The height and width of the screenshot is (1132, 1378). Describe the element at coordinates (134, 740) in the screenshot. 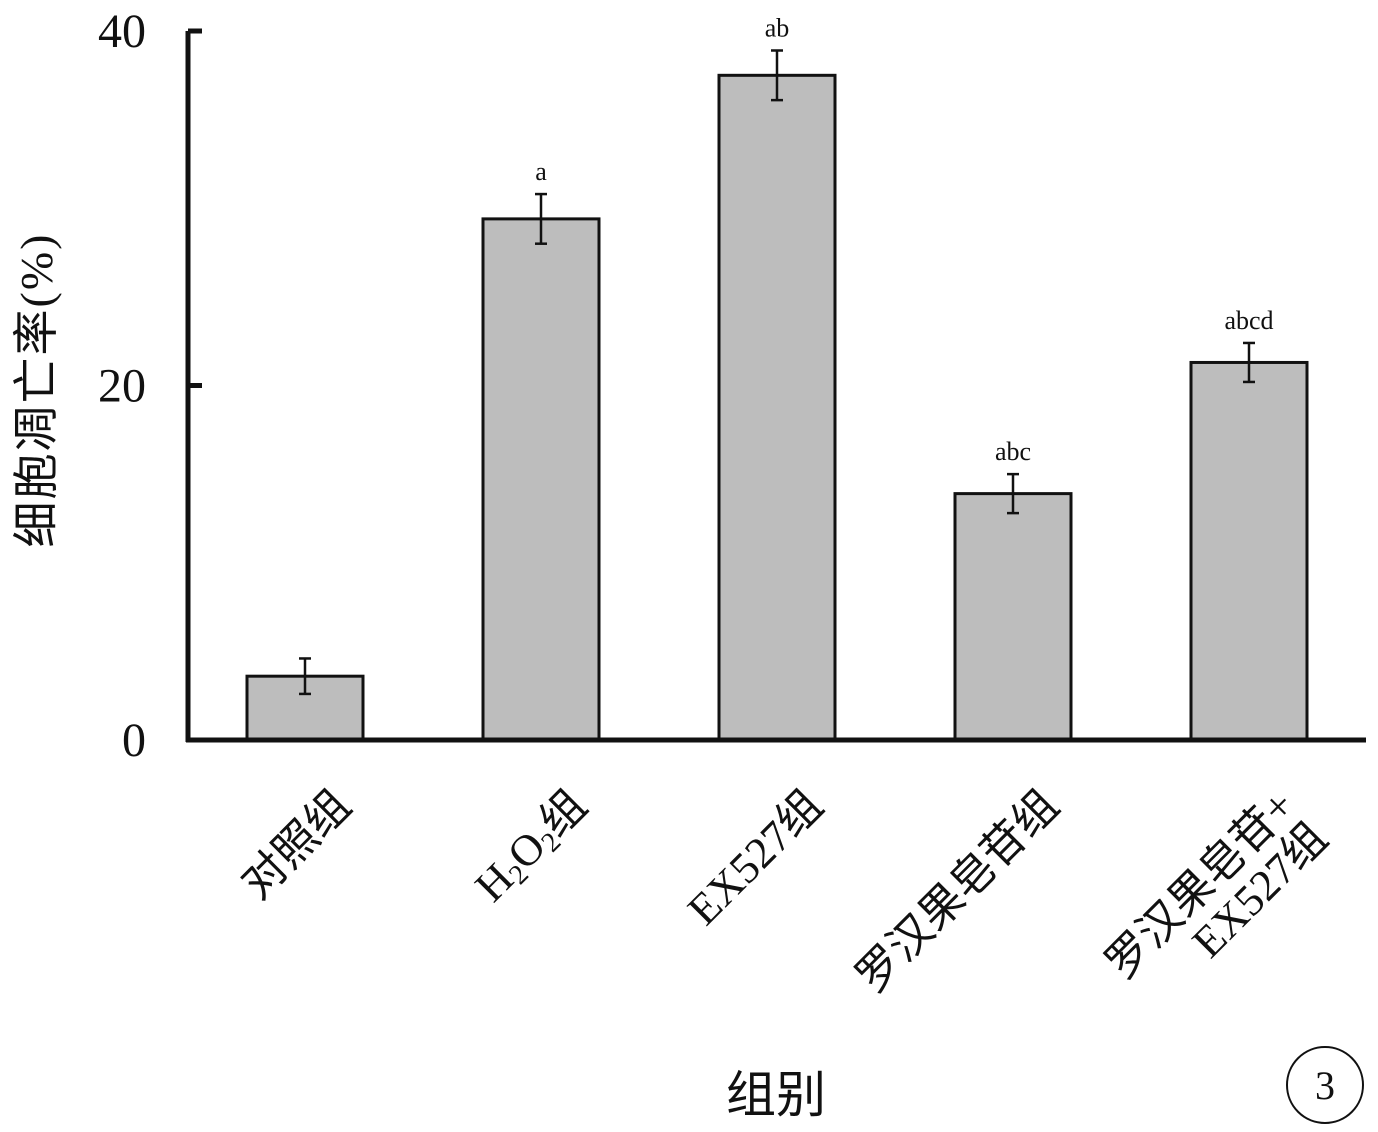

I see `y-tick-label-0: 0` at that location.